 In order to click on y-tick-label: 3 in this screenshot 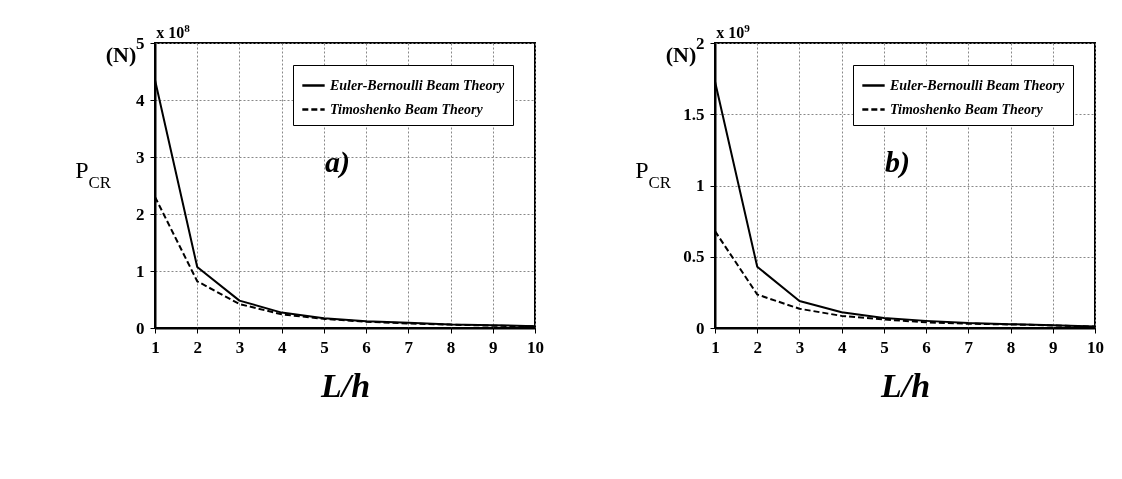, I will do `click(140, 157)`.